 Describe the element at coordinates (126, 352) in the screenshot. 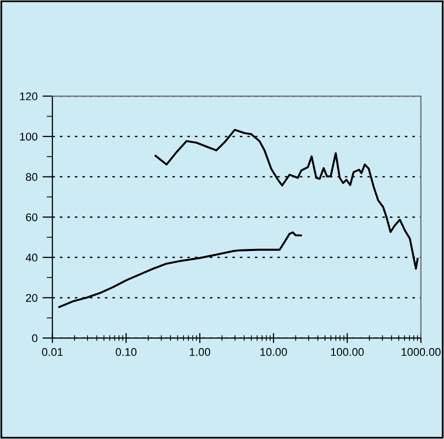

I see `x-tick-label: 0.10` at that location.